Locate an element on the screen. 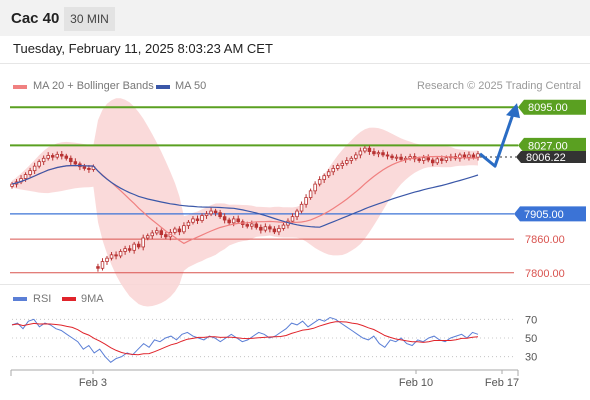  forecast-arrow-line is located at coordinates (497, 139).